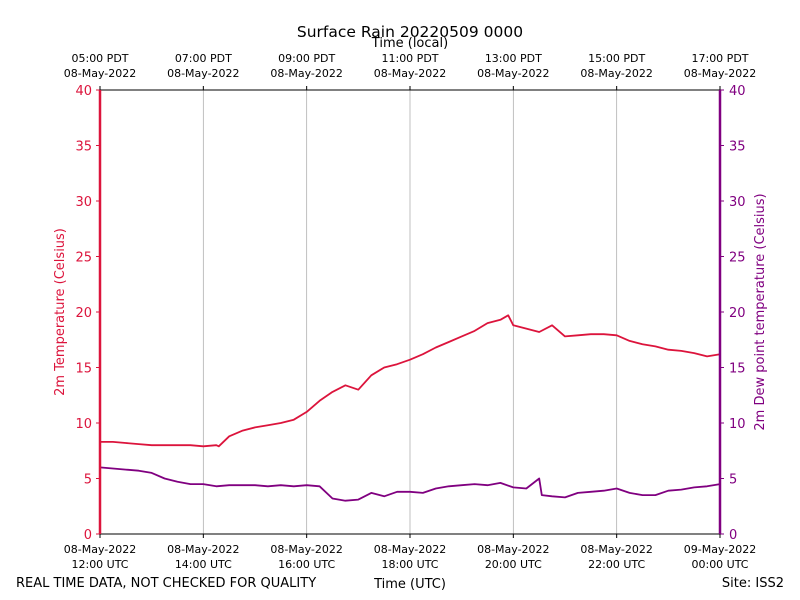 The image size is (800, 600). Describe the element at coordinates (720, 66) in the screenshot. I see `top-tick-label: 17:00 PDT 08-May-2022` at that location.